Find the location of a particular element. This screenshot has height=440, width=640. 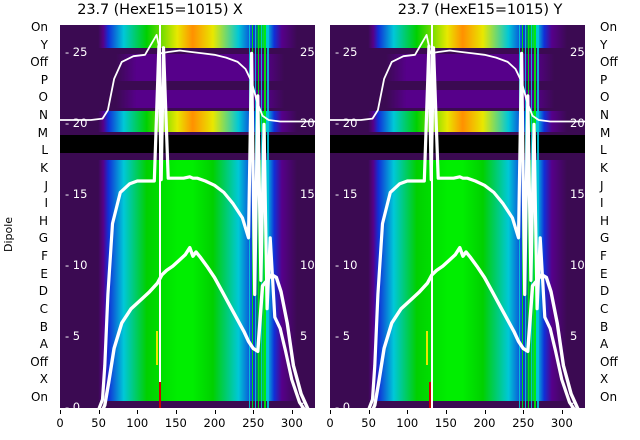

y-category-left-12: G is located at coordinates (43, 238).